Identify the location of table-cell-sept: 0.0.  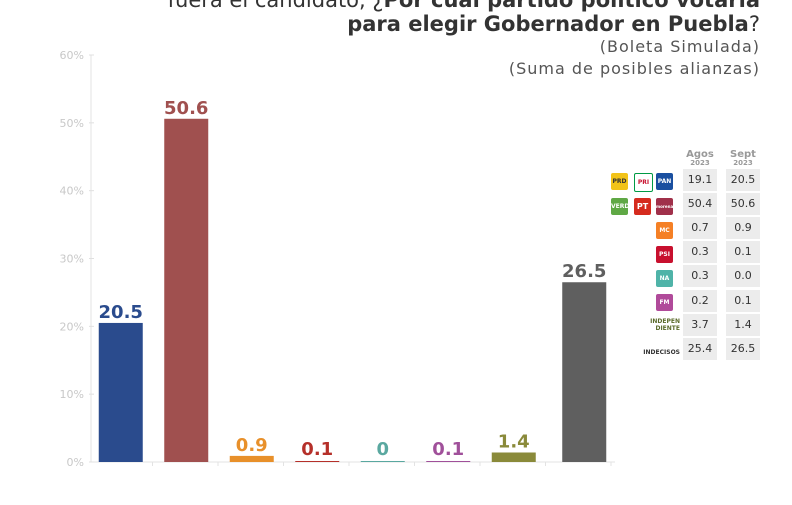
(743, 276).